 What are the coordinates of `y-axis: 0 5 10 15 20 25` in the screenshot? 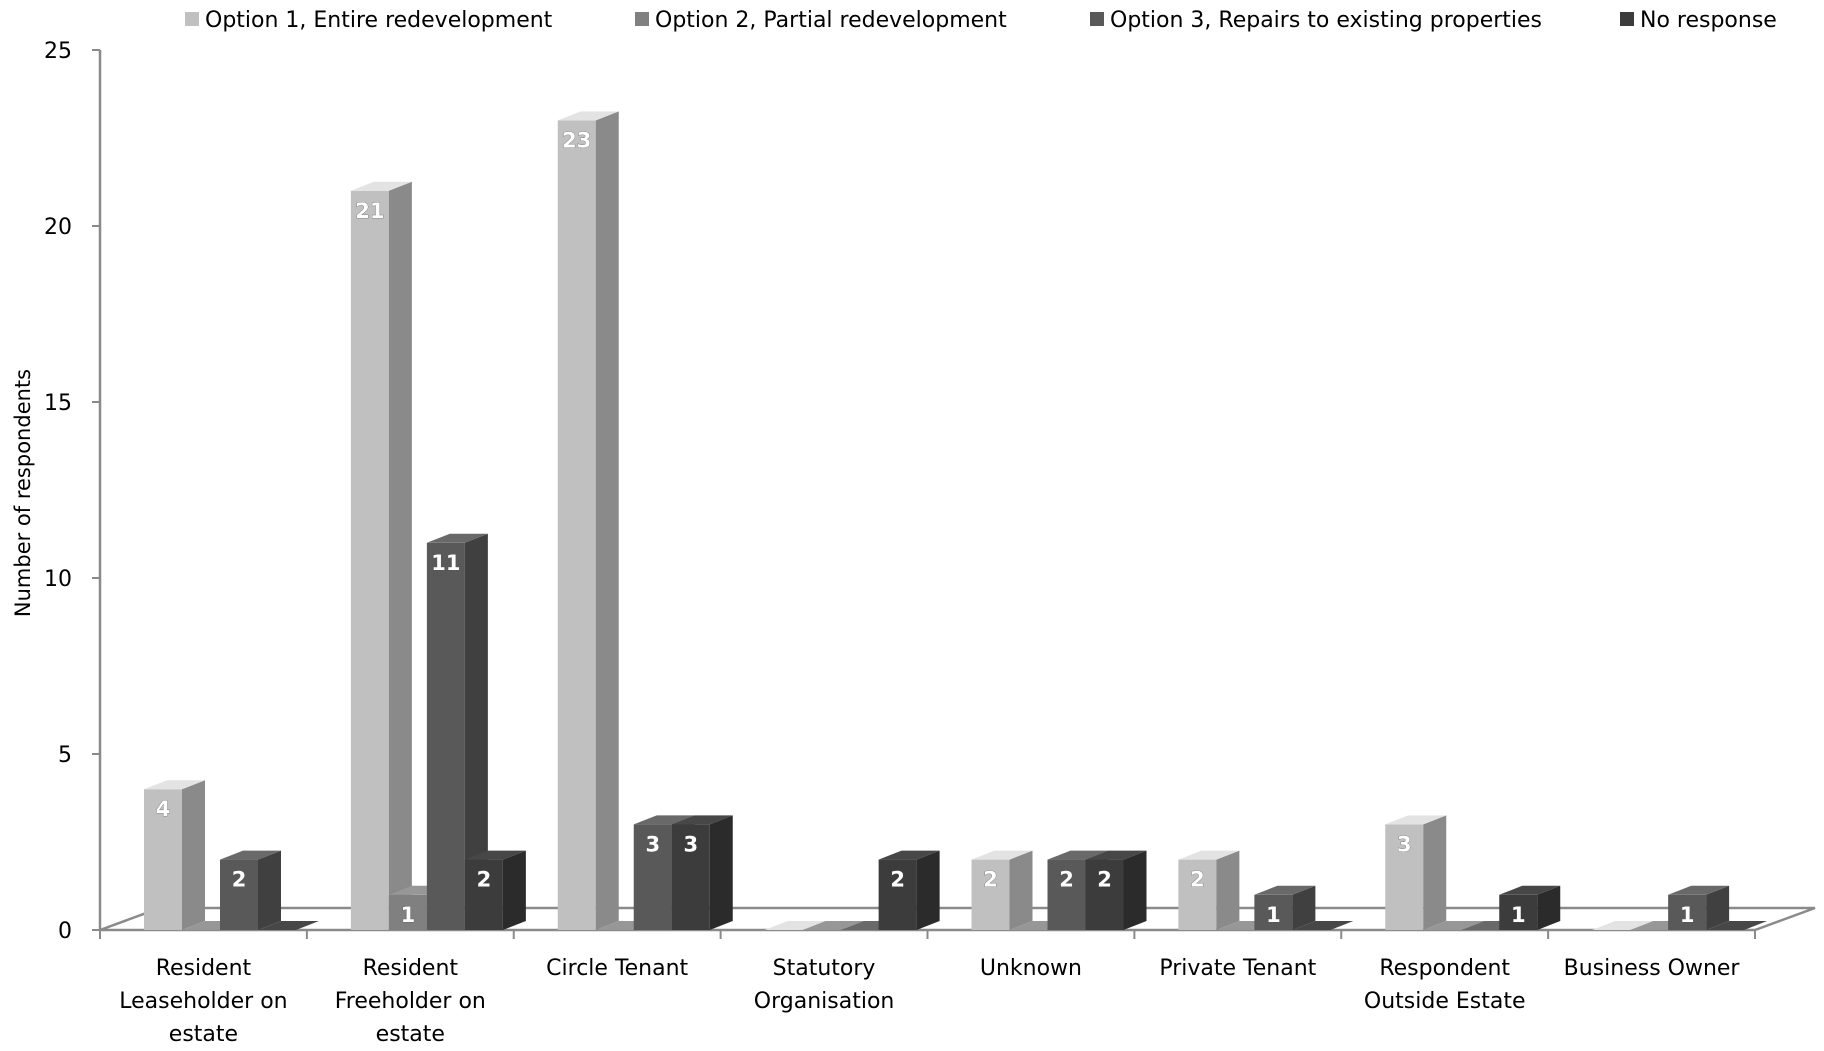 It's located at (73, 491).